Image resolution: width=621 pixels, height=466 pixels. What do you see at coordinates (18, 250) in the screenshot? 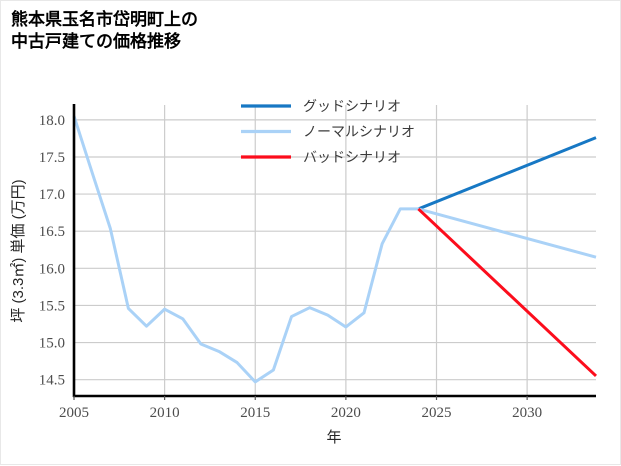
I see `y-axis-title: 坪 (3.3㎡) 単価 (万円)` at bounding box center [18, 250].